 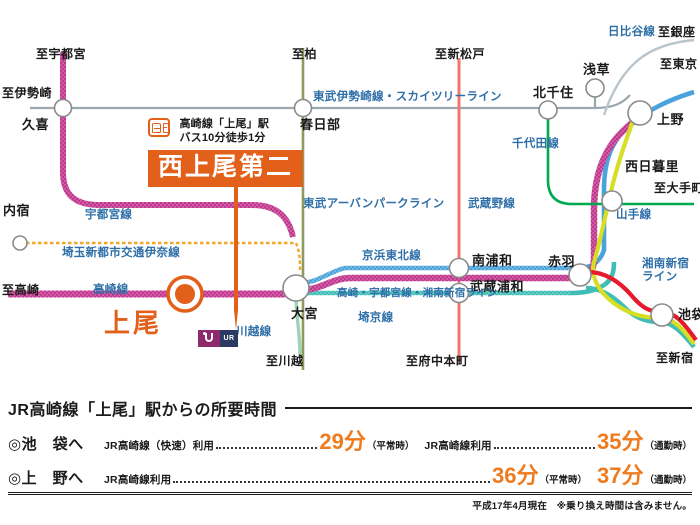 I want to click on bus-icon, so click(x=159, y=127).